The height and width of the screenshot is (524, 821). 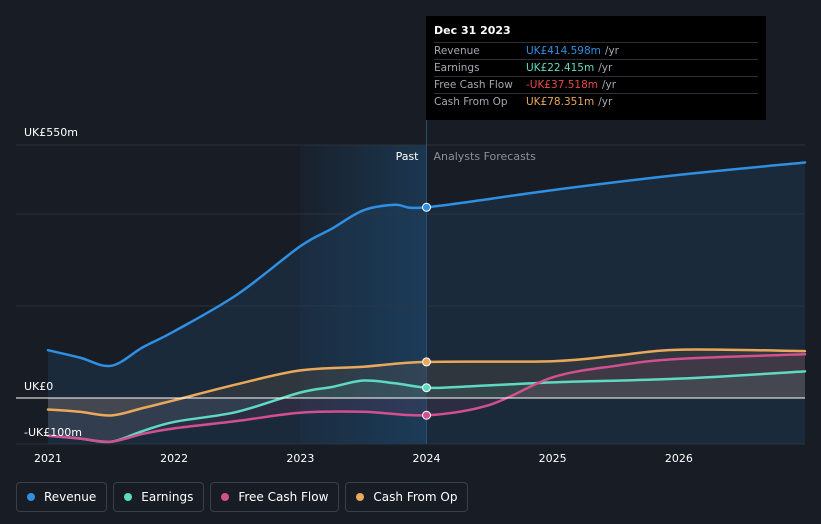 I want to click on tooltip-row-cash-from-op: Cash From Op UK£78.351m /yr, so click(x=596, y=101).